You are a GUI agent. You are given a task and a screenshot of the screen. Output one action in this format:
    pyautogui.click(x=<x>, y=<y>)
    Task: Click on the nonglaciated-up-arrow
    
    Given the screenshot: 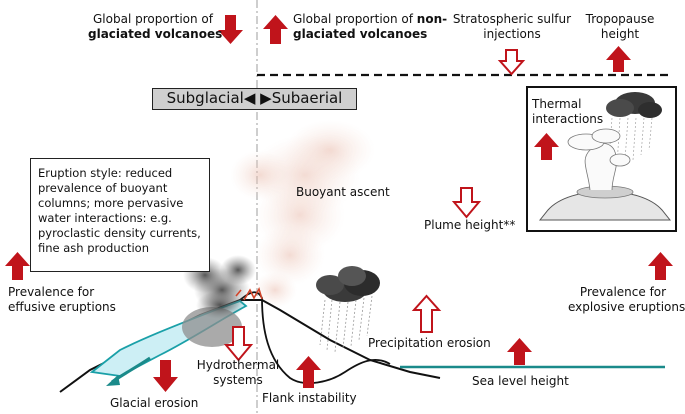 What is the action you would take?
    pyautogui.click(x=275, y=29)
    